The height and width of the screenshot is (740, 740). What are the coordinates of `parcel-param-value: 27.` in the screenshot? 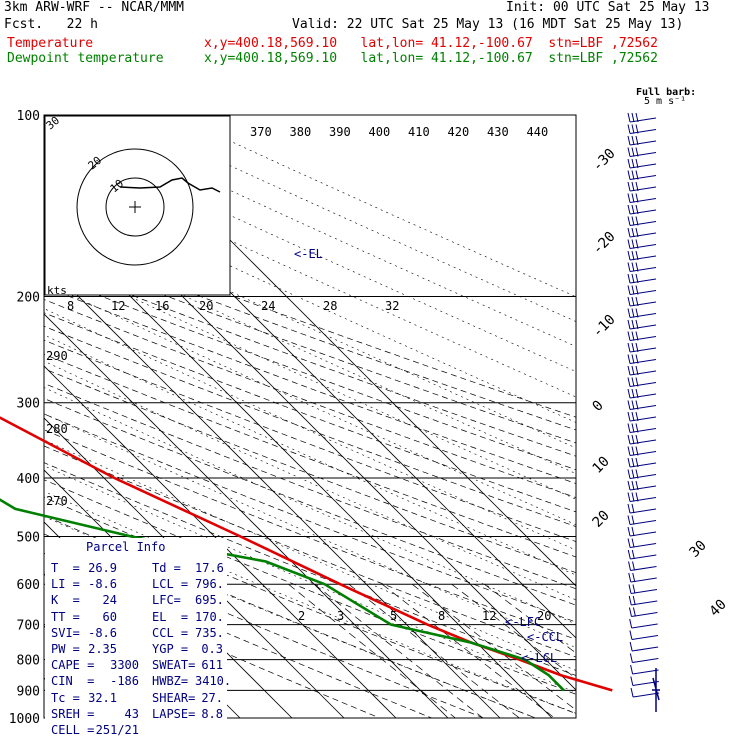 It's located at (212, 697).